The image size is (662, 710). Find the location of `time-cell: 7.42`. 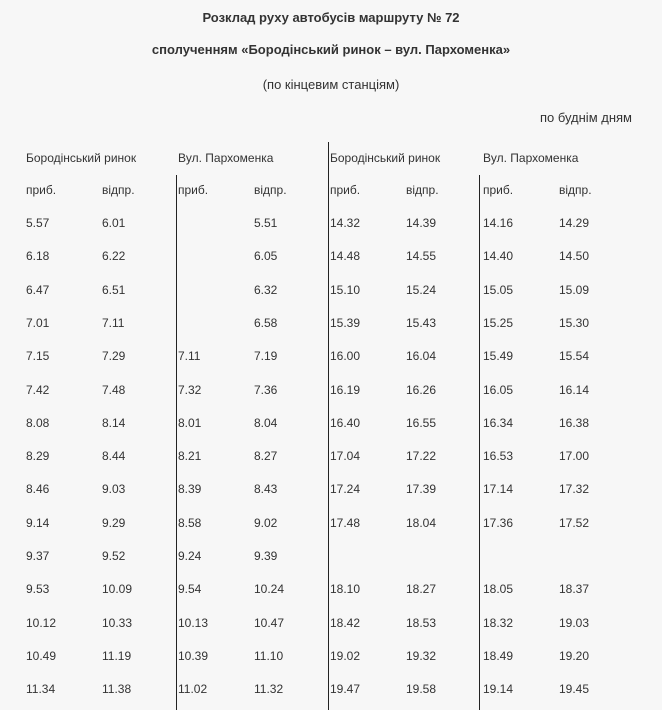

time-cell: 7.42 is located at coordinates (38, 389).